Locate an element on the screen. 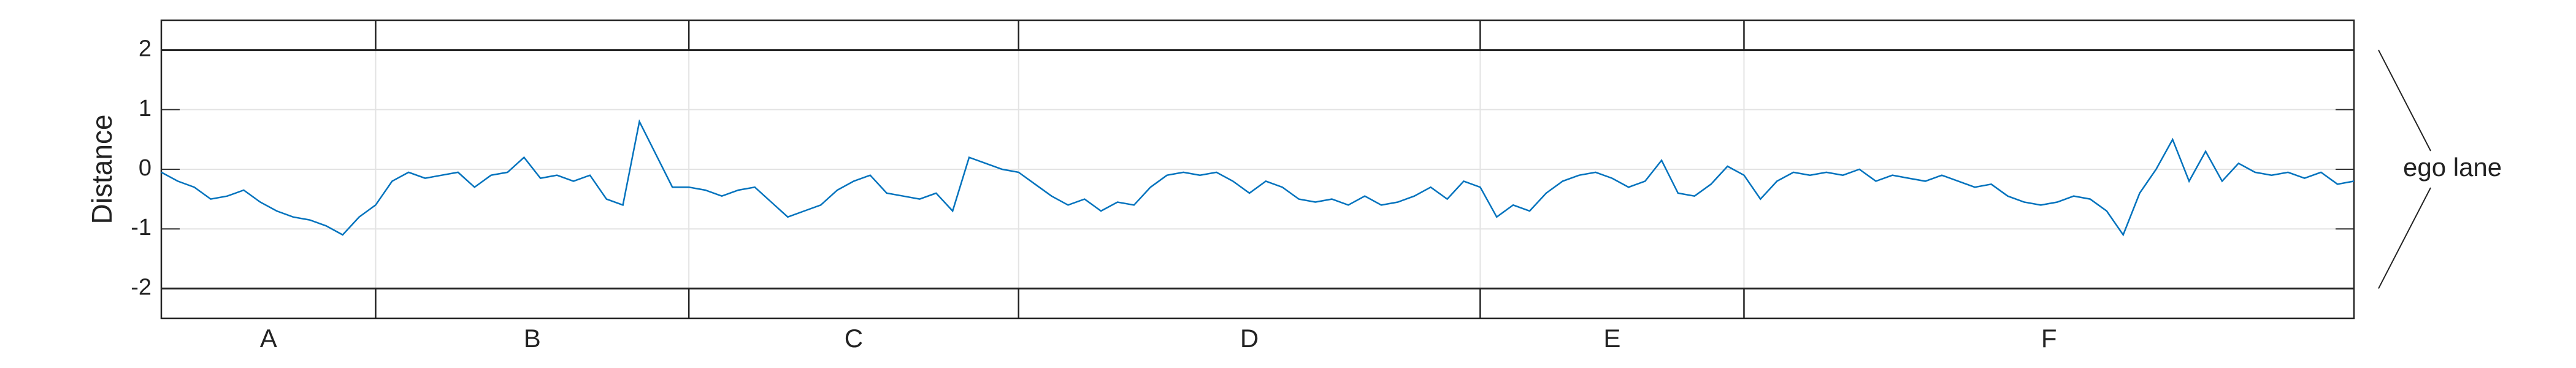  segment-label: F is located at coordinates (2049, 338).